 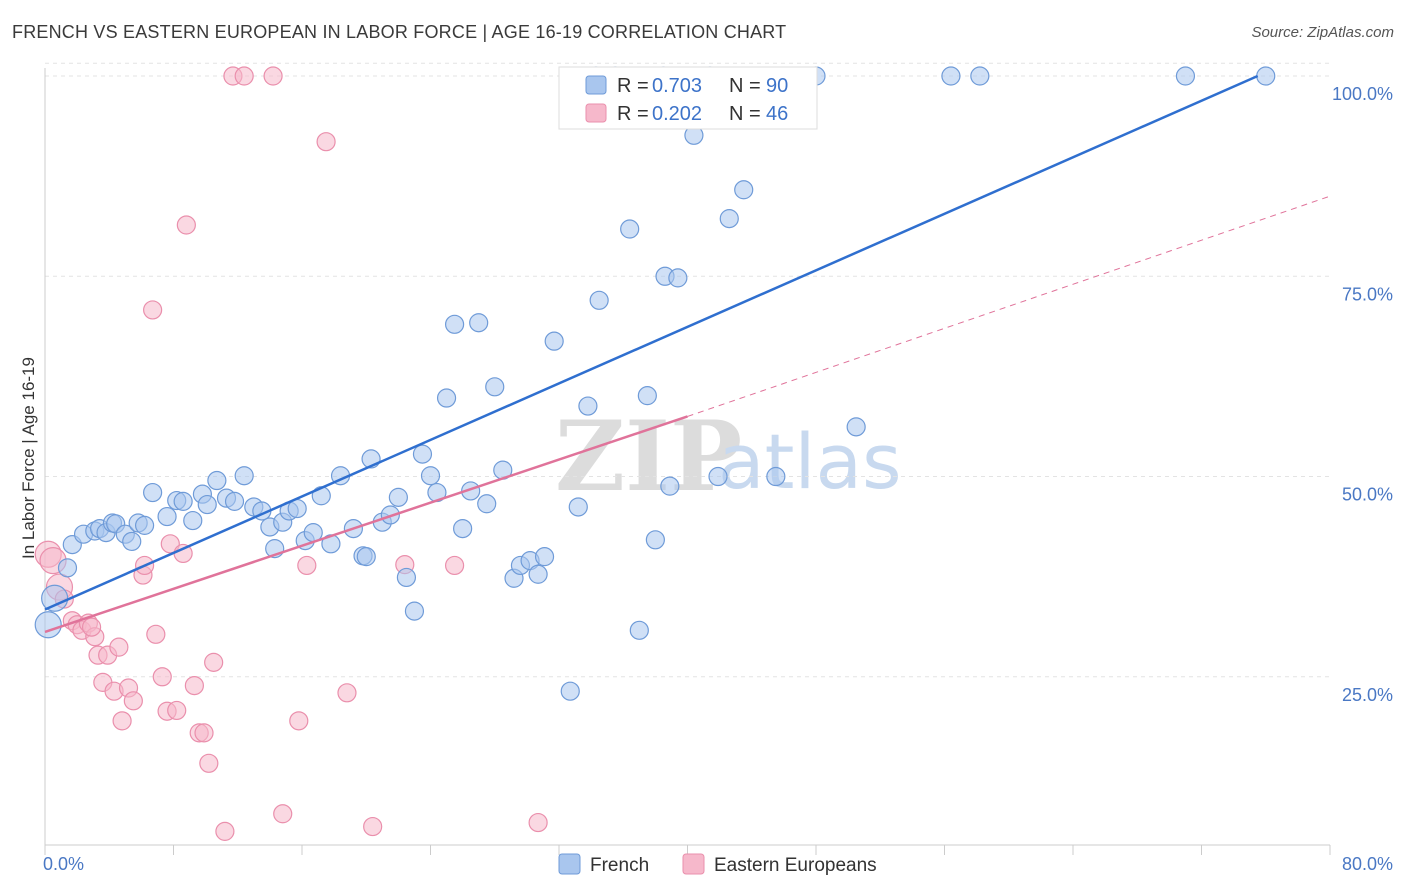 What do you see at coordinates (693, 864) in the screenshot?
I see `bottom-legend-swatch-eastern` at bounding box center [693, 864].